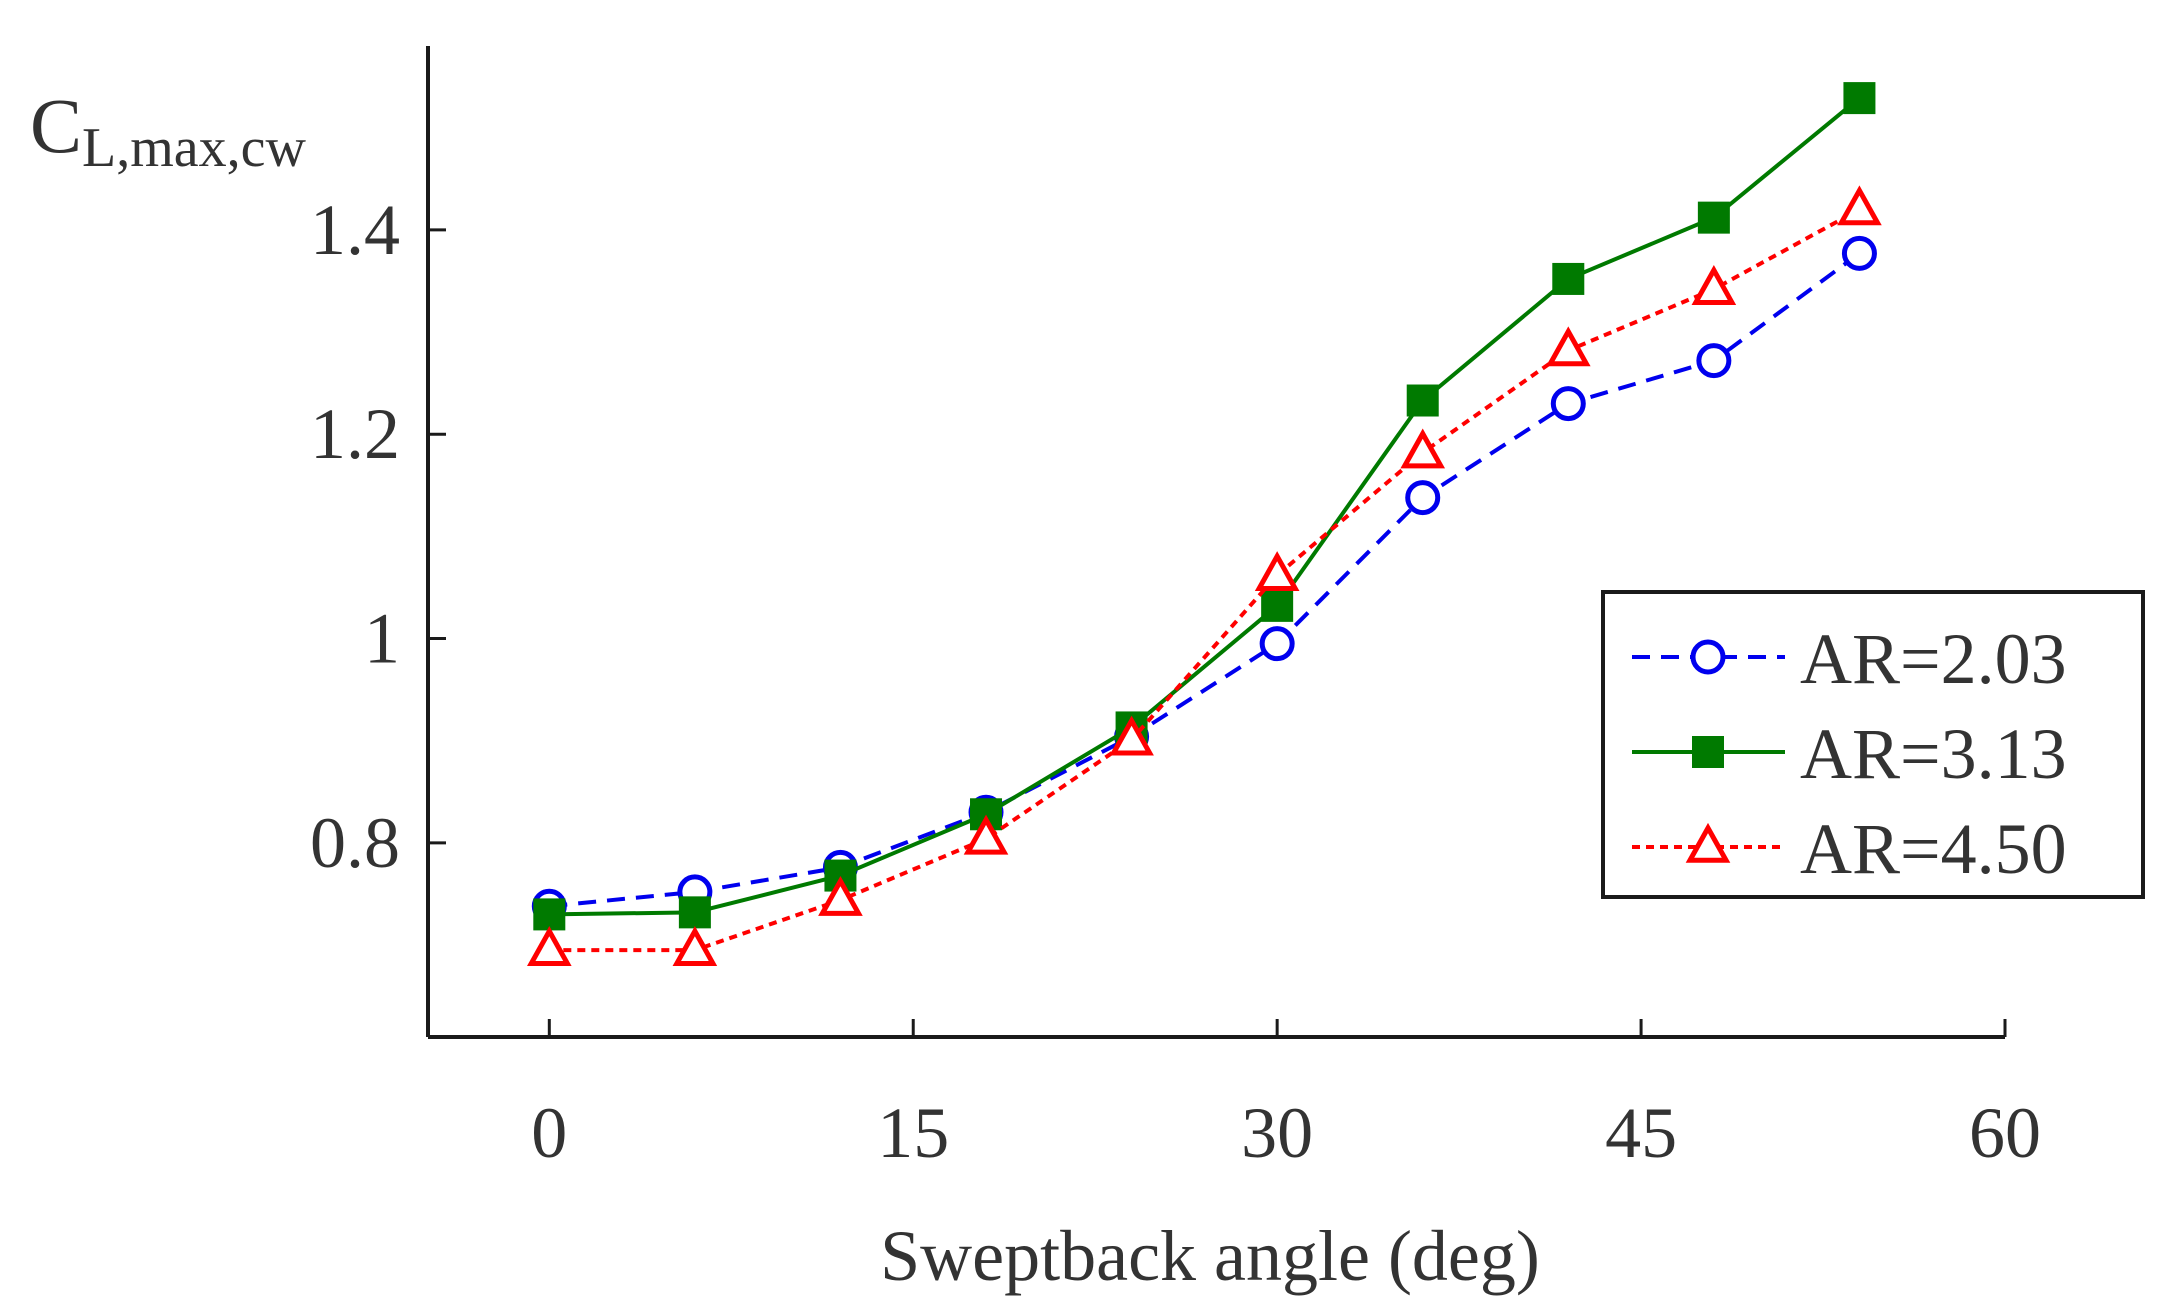 The image size is (2164, 1314). Describe the element at coordinates (382, 639) in the screenshot. I see `y-tick-label: 1` at that location.